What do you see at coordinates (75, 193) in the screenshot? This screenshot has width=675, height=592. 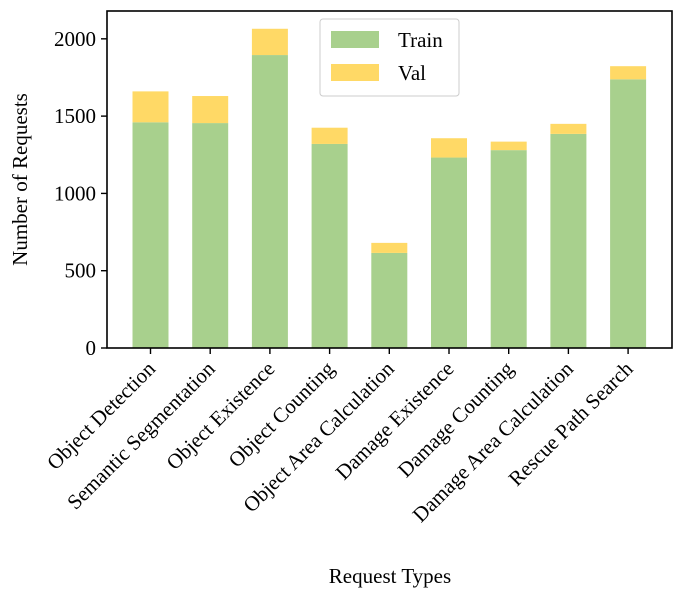 I see `y-tick-label-2: 1000` at bounding box center [75, 193].